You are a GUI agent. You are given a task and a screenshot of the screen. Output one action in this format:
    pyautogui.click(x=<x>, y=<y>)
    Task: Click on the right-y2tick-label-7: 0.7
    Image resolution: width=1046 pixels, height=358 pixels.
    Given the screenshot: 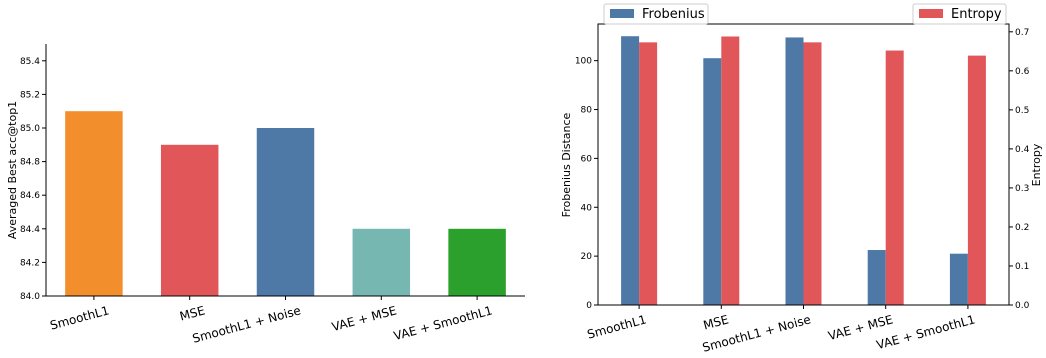 What is the action you would take?
    pyautogui.click(x=1022, y=33)
    